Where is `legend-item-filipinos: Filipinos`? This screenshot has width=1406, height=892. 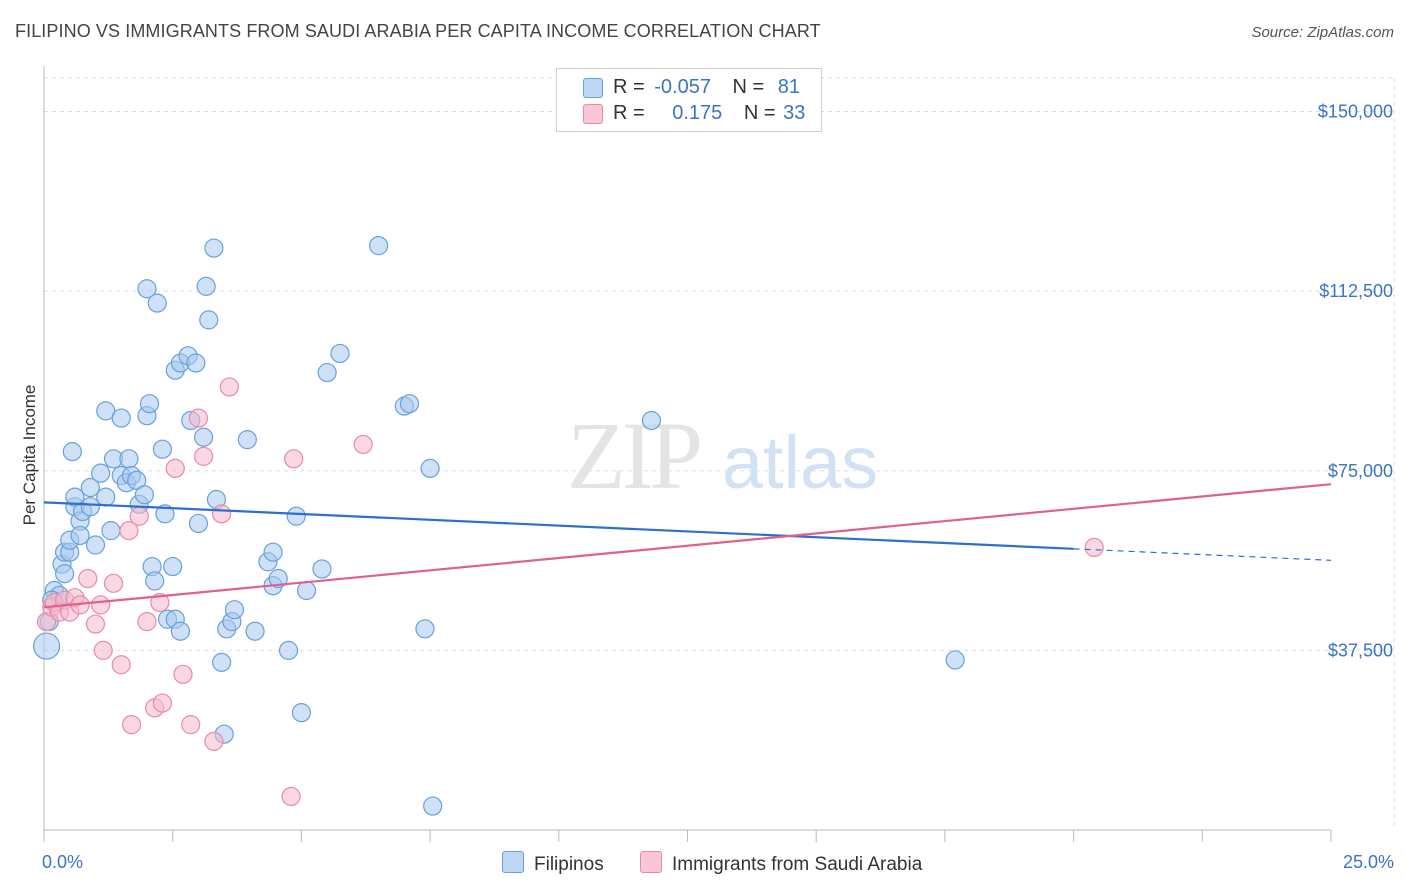
legend-item-filipinos: Filipinos is located at coordinates (553, 863).